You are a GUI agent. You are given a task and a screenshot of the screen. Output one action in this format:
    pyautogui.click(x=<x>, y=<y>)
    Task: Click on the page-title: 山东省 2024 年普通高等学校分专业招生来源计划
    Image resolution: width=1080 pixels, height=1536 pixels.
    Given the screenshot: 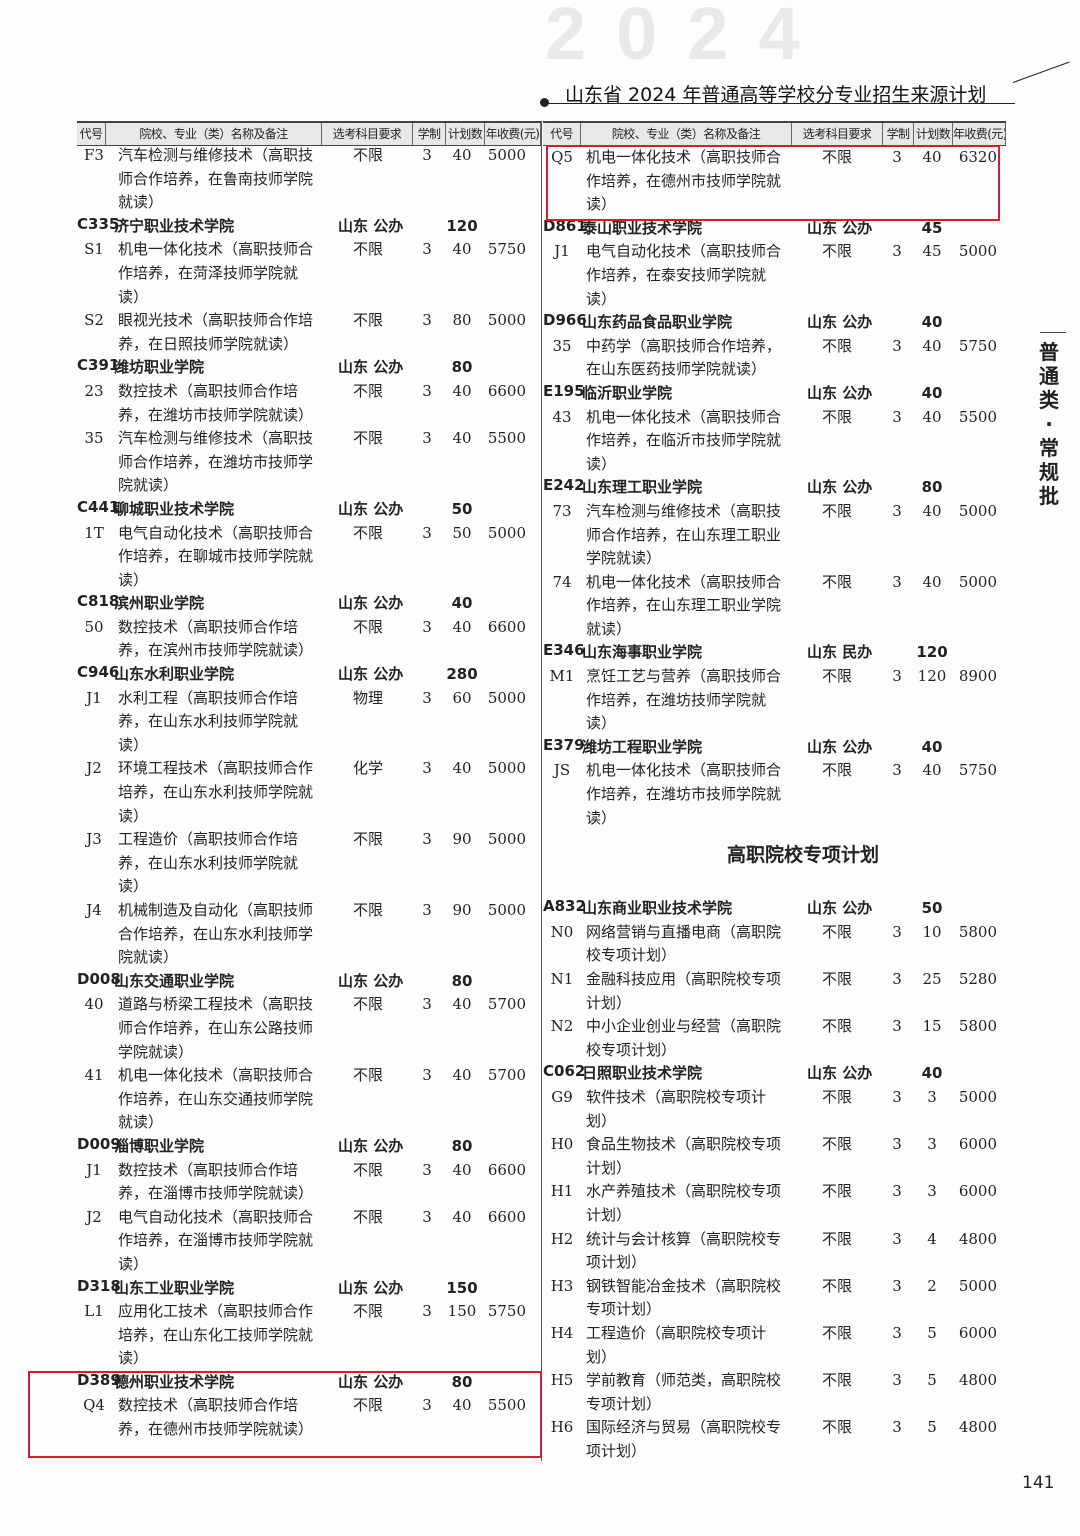 What is the action you would take?
    pyautogui.click(x=776, y=95)
    